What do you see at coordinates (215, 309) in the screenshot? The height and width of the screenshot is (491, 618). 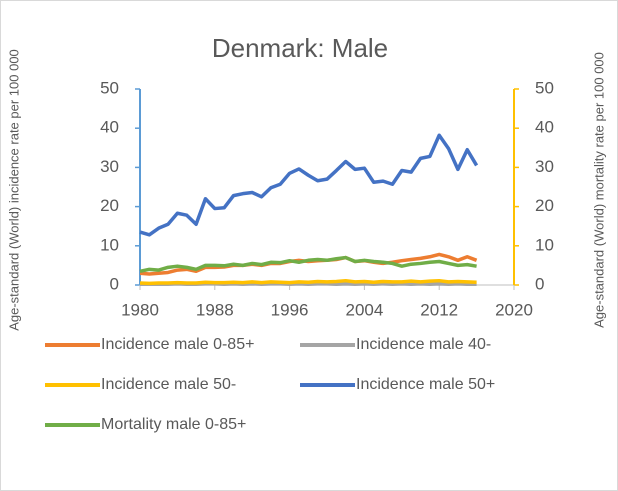 I see `x-tick-label: 1988` at bounding box center [215, 309].